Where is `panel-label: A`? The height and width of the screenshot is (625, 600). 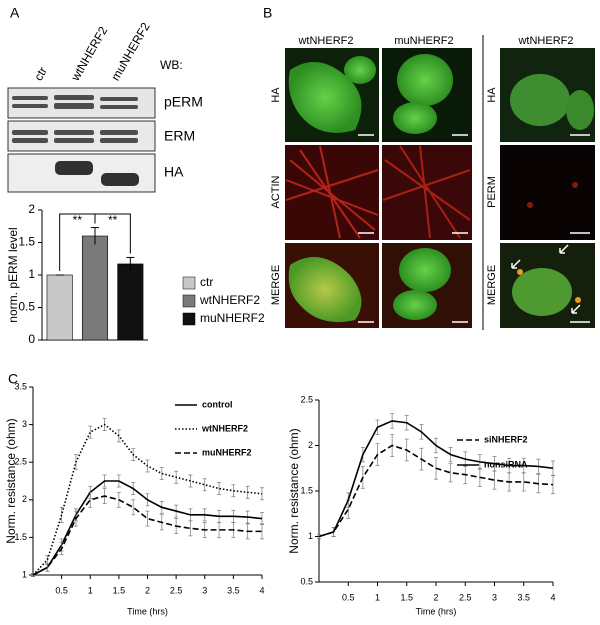
panel-label: A is located at coordinates (15, 13).